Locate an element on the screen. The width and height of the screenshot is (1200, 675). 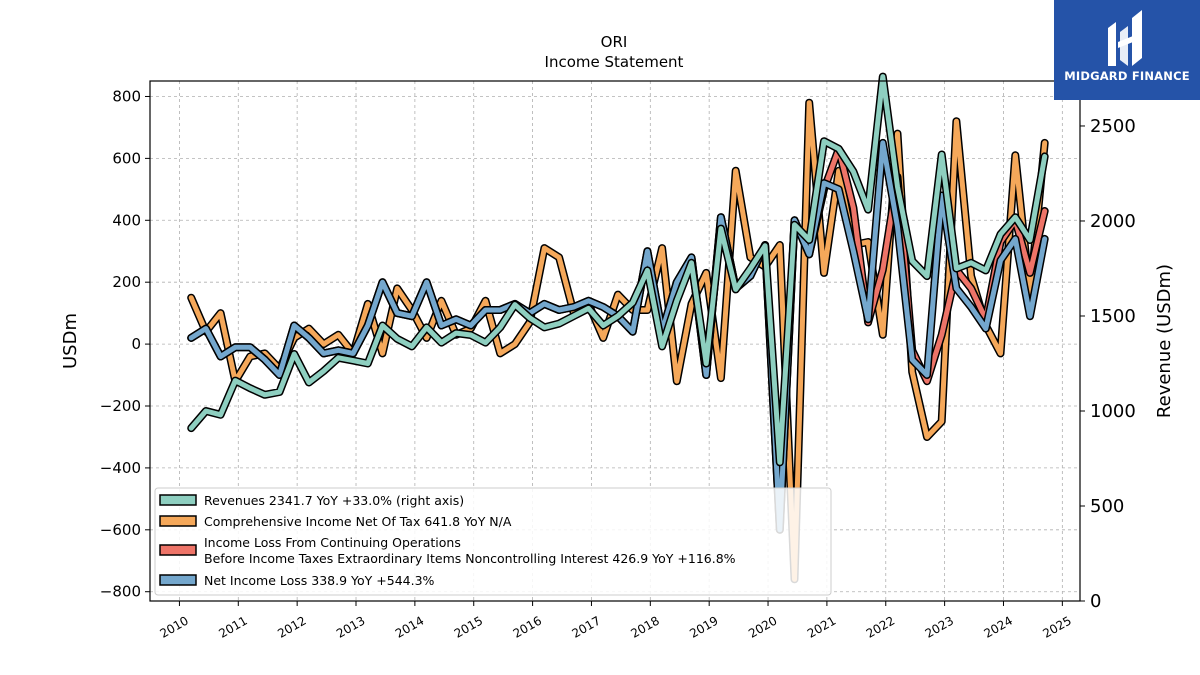
y-tick-label: 400 is located at coordinates (126, 220).